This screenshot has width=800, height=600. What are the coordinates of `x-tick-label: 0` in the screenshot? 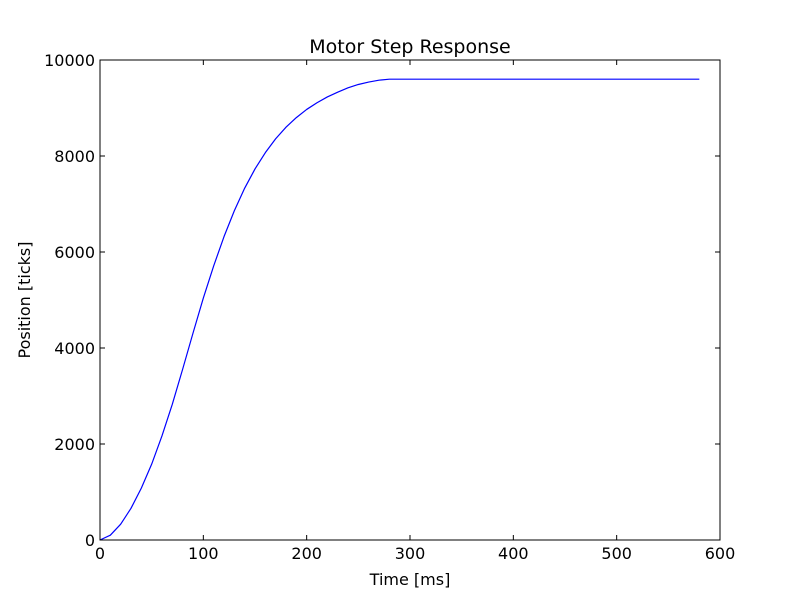 It's located at (100, 553).